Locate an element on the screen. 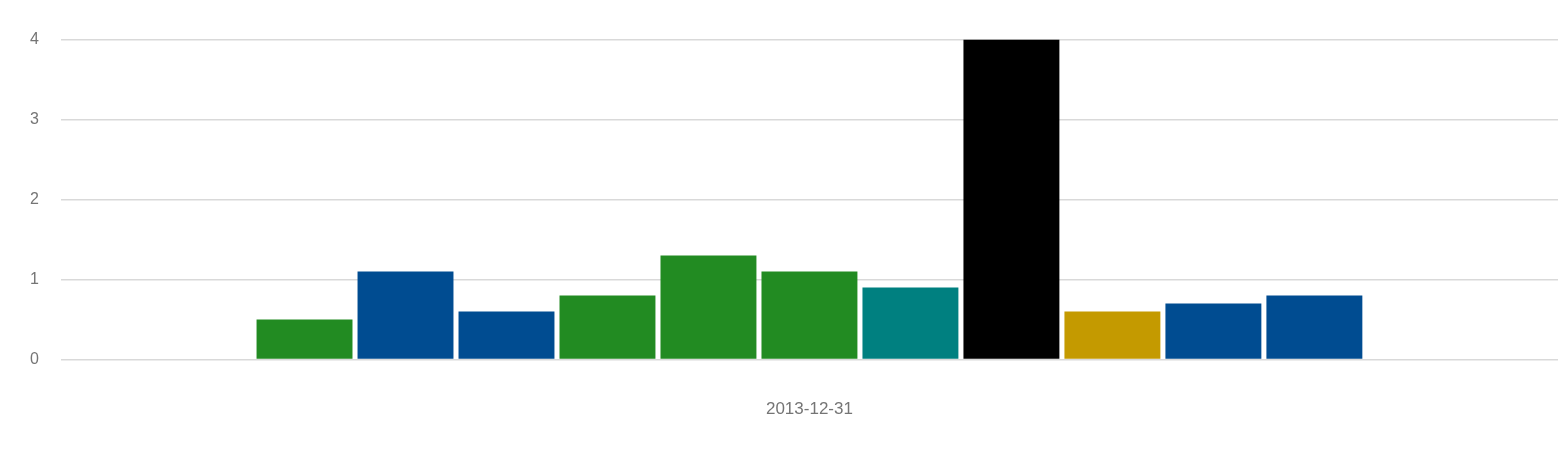 This screenshot has height=468, width=1566. y-tick-label: 2 is located at coordinates (34, 199).